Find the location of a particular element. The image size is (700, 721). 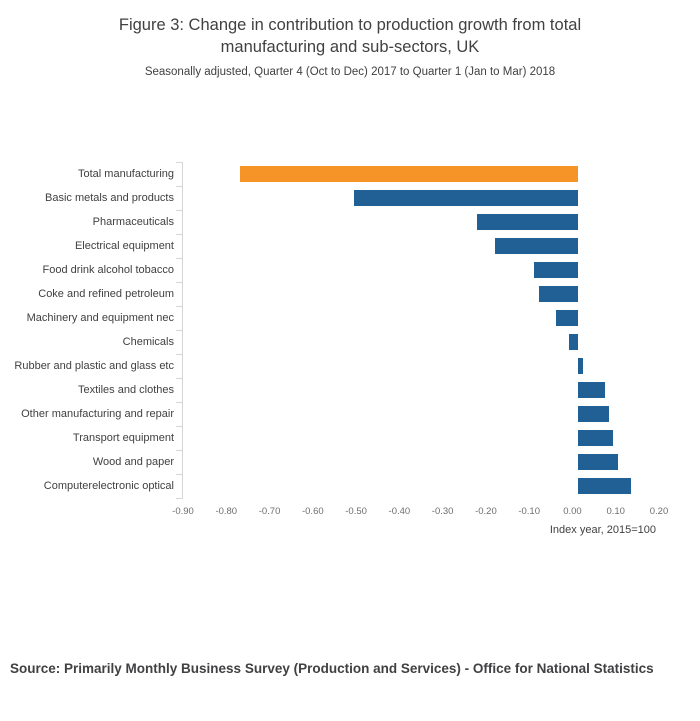

chart-row: Electrical equipment is located at coordinates (350, 246).